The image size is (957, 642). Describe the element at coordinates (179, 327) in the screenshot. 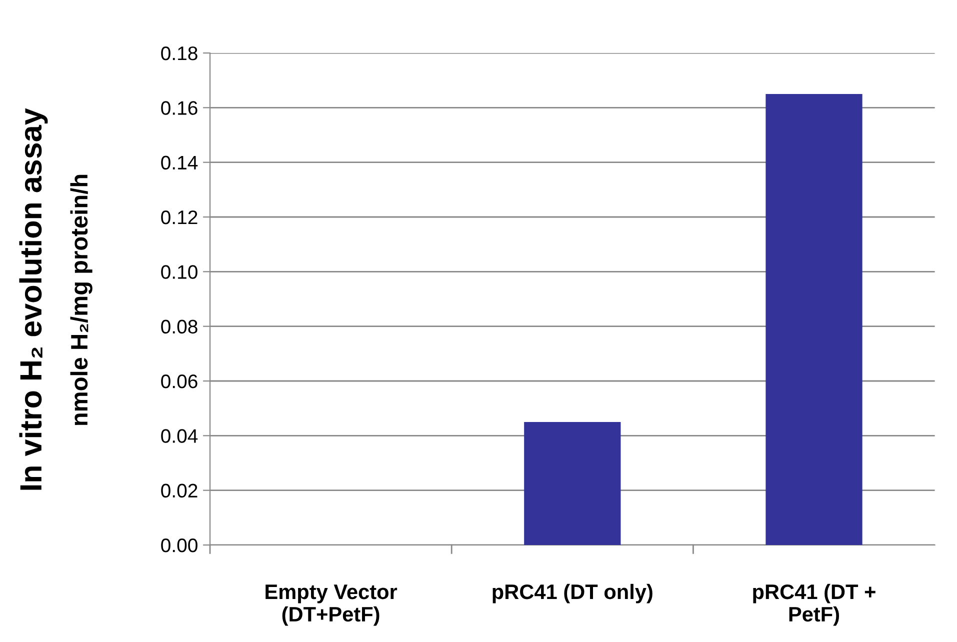

I see `y-tick-label: 0.08` at that location.